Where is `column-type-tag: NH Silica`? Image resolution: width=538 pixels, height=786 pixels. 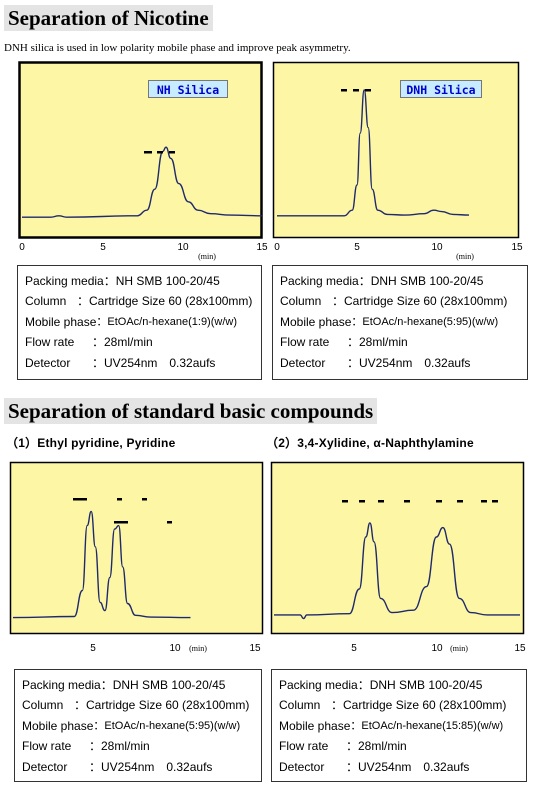 column-type-tag: NH Silica is located at coordinates (188, 89).